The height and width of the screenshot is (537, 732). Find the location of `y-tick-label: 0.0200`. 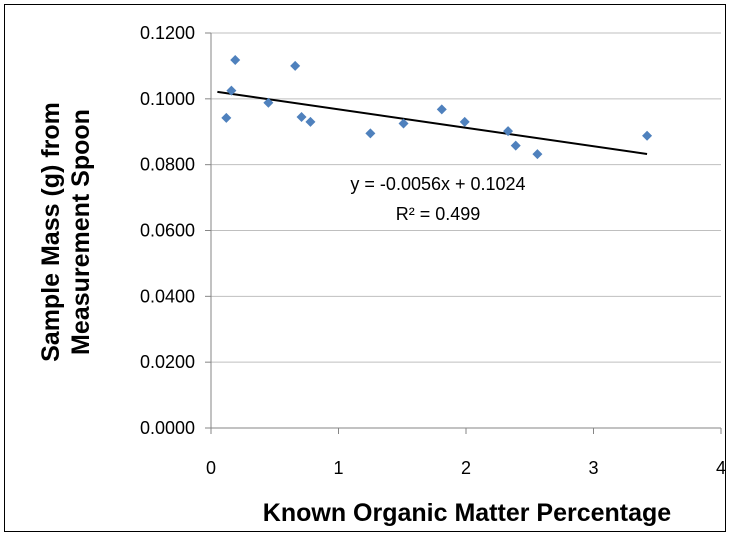

y-tick-label: 0.0200 is located at coordinates (167, 362).